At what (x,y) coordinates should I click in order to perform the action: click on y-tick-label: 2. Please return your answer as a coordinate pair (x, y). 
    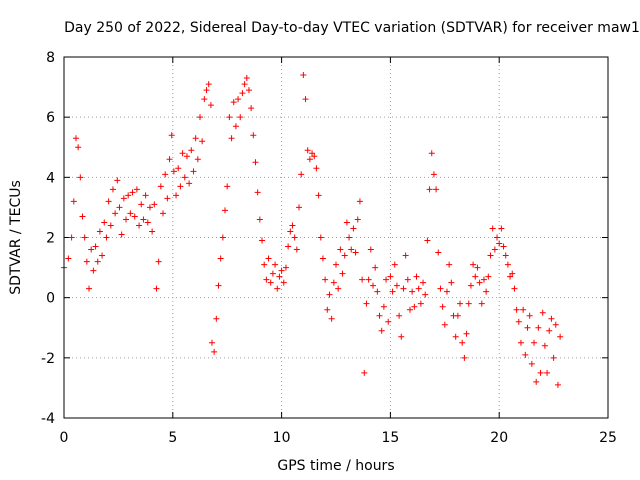
    Looking at the image, I should click on (50, 239).